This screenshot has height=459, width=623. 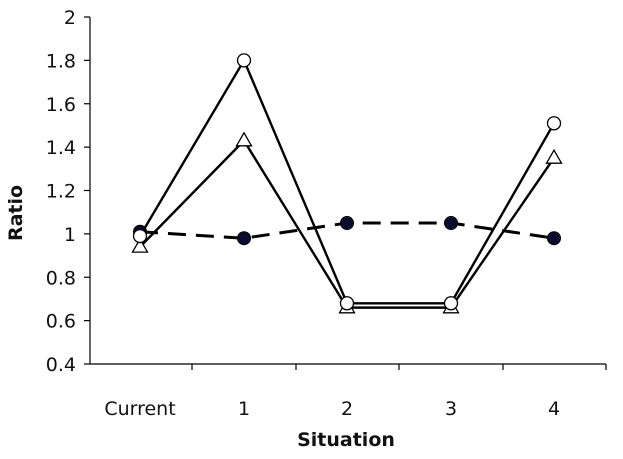 What do you see at coordinates (346, 440) in the screenshot?
I see `x-axis-title: Situation` at bounding box center [346, 440].